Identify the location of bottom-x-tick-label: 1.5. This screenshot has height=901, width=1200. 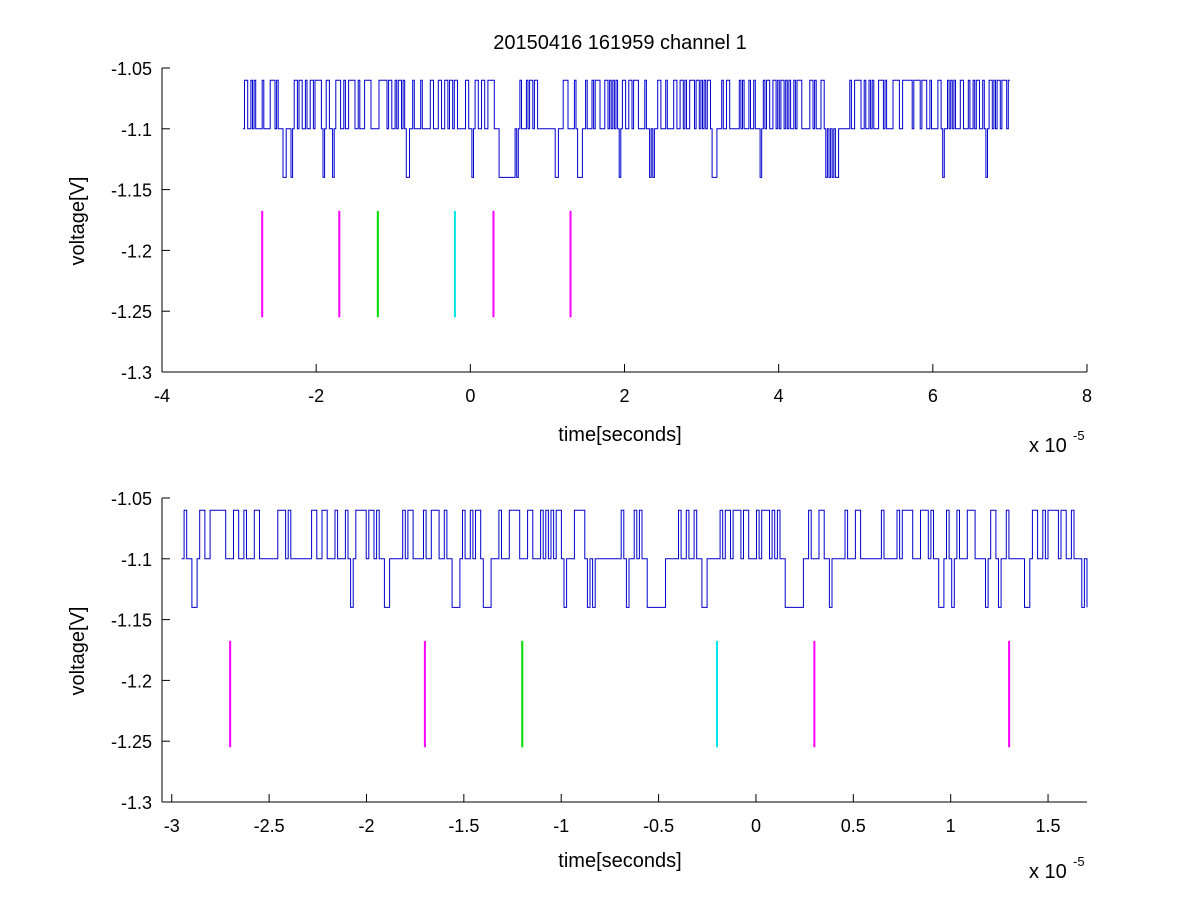
(1048, 826).